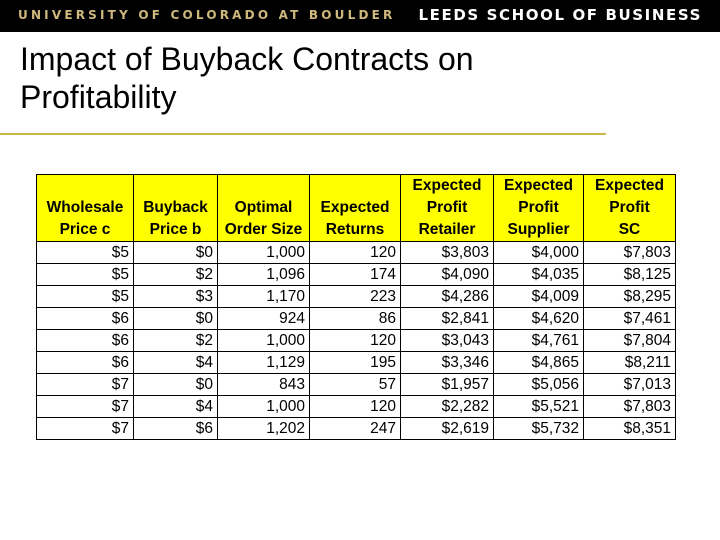  I want to click on table-cell: $8,295, so click(629, 296).